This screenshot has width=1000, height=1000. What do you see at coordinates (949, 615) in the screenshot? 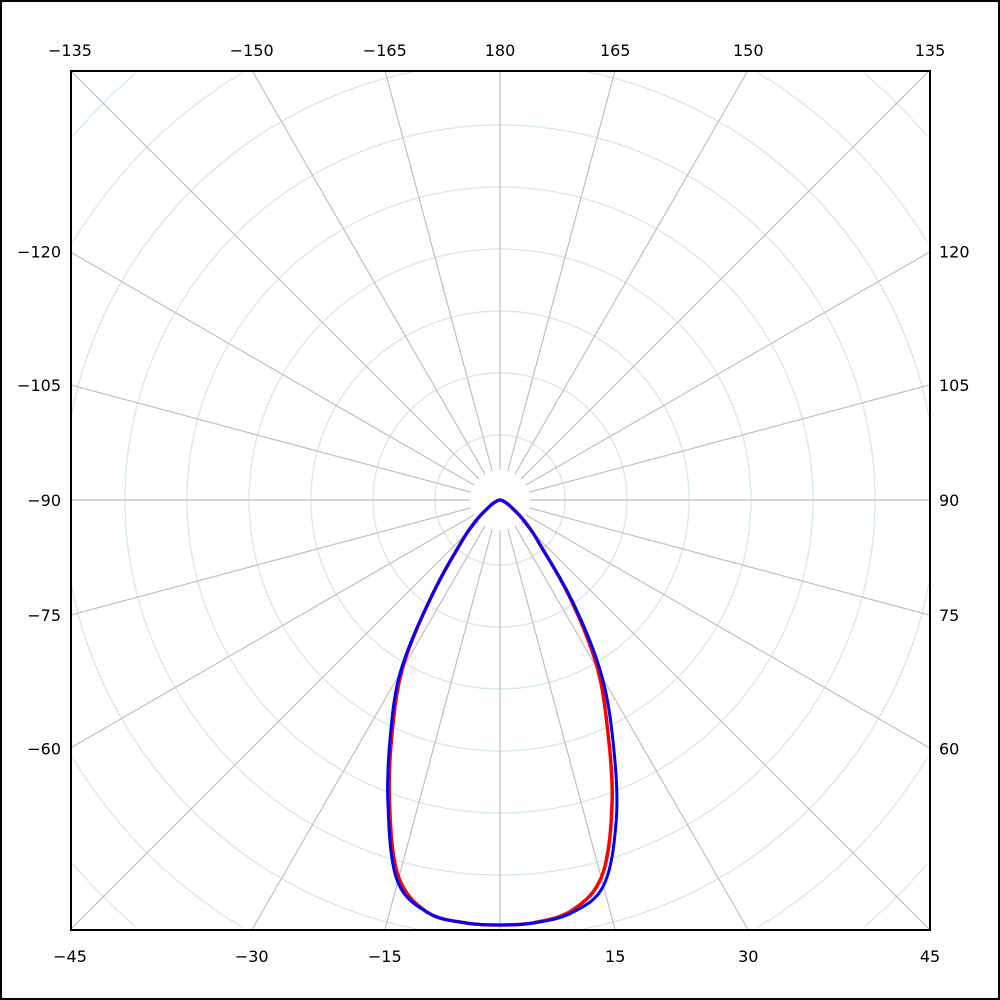
I see `angle-tick-label: 75` at bounding box center [949, 615].